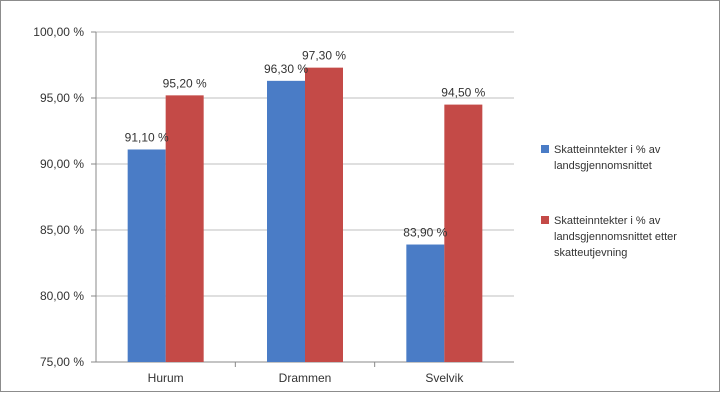  I want to click on y-tick-label: 90,00 %, so click(62, 164).